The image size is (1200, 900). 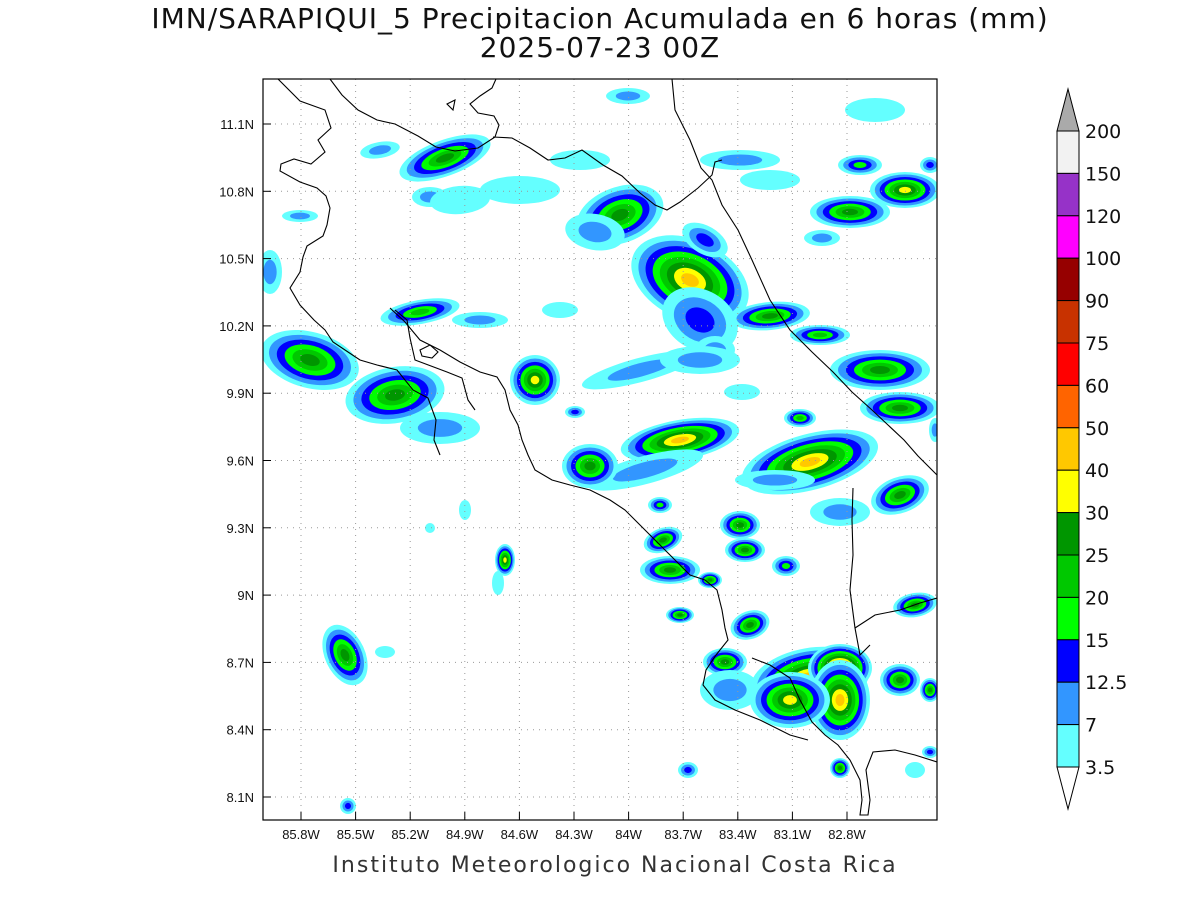 I want to click on colorbar-level-label: 100, so click(x=1103, y=259).